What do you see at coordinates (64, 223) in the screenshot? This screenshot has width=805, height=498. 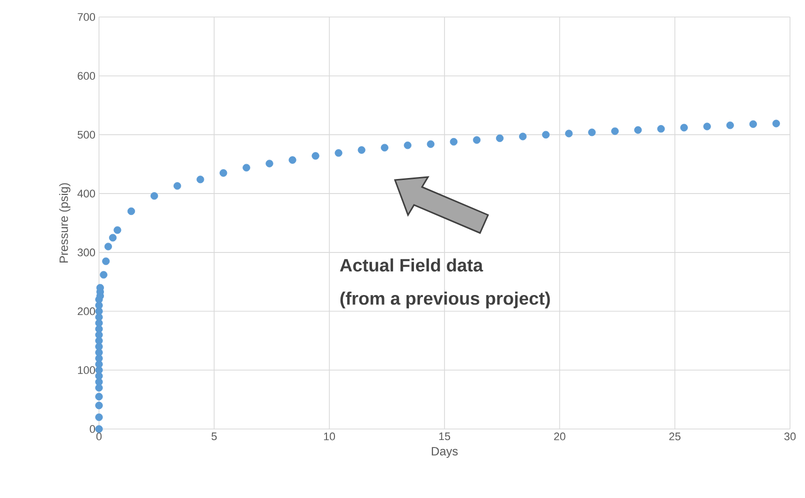 I see `y-axis-title: Pressure (psig)` at bounding box center [64, 223].